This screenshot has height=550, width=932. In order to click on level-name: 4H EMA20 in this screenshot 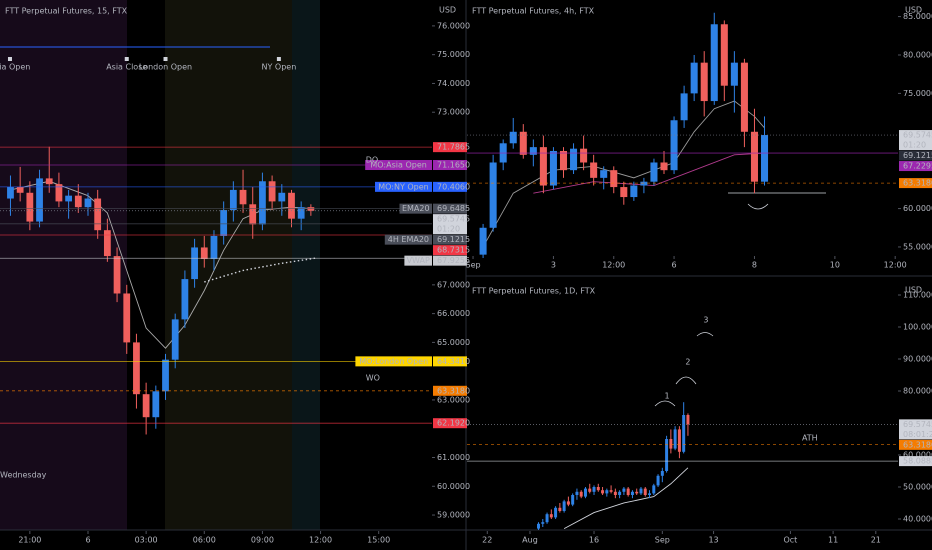, I will do `click(408, 239)`.